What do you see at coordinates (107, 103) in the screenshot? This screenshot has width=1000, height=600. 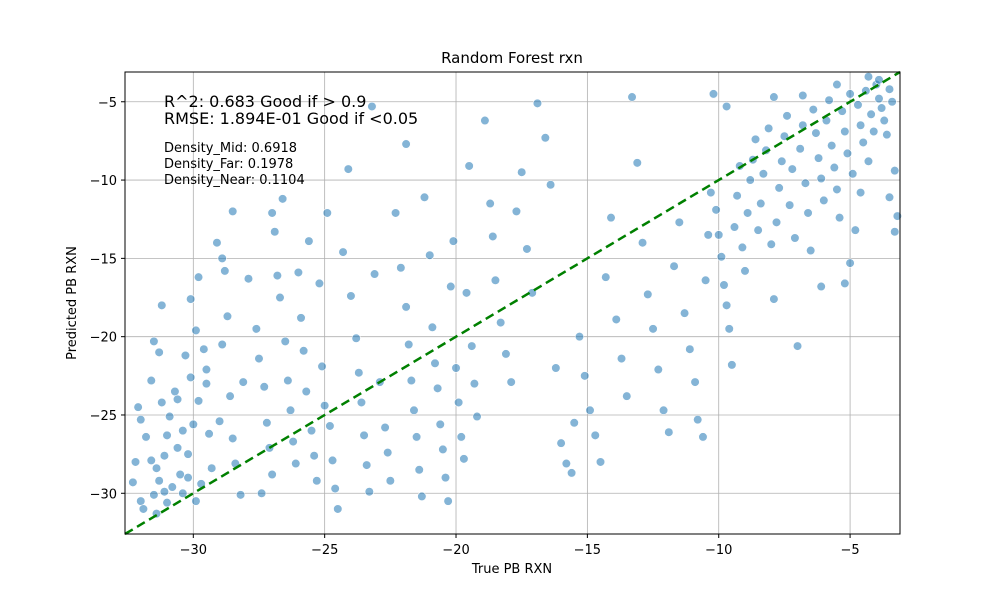 I see `y-tick-label: −5` at bounding box center [107, 103].